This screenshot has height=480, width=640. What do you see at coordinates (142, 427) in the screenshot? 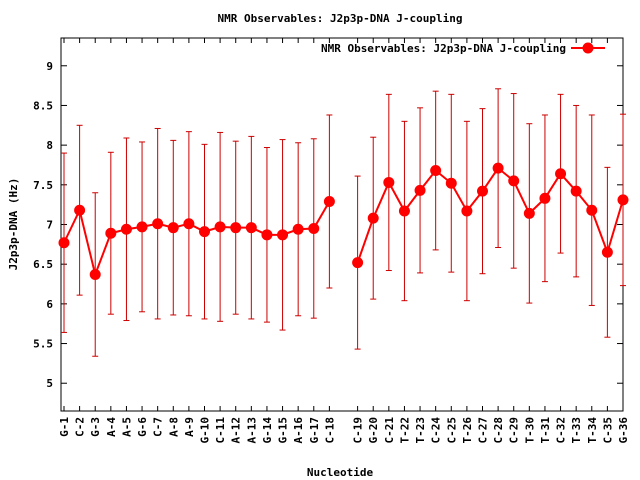
I see `x-tick-label: G-6` at bounding box center [142, 427].